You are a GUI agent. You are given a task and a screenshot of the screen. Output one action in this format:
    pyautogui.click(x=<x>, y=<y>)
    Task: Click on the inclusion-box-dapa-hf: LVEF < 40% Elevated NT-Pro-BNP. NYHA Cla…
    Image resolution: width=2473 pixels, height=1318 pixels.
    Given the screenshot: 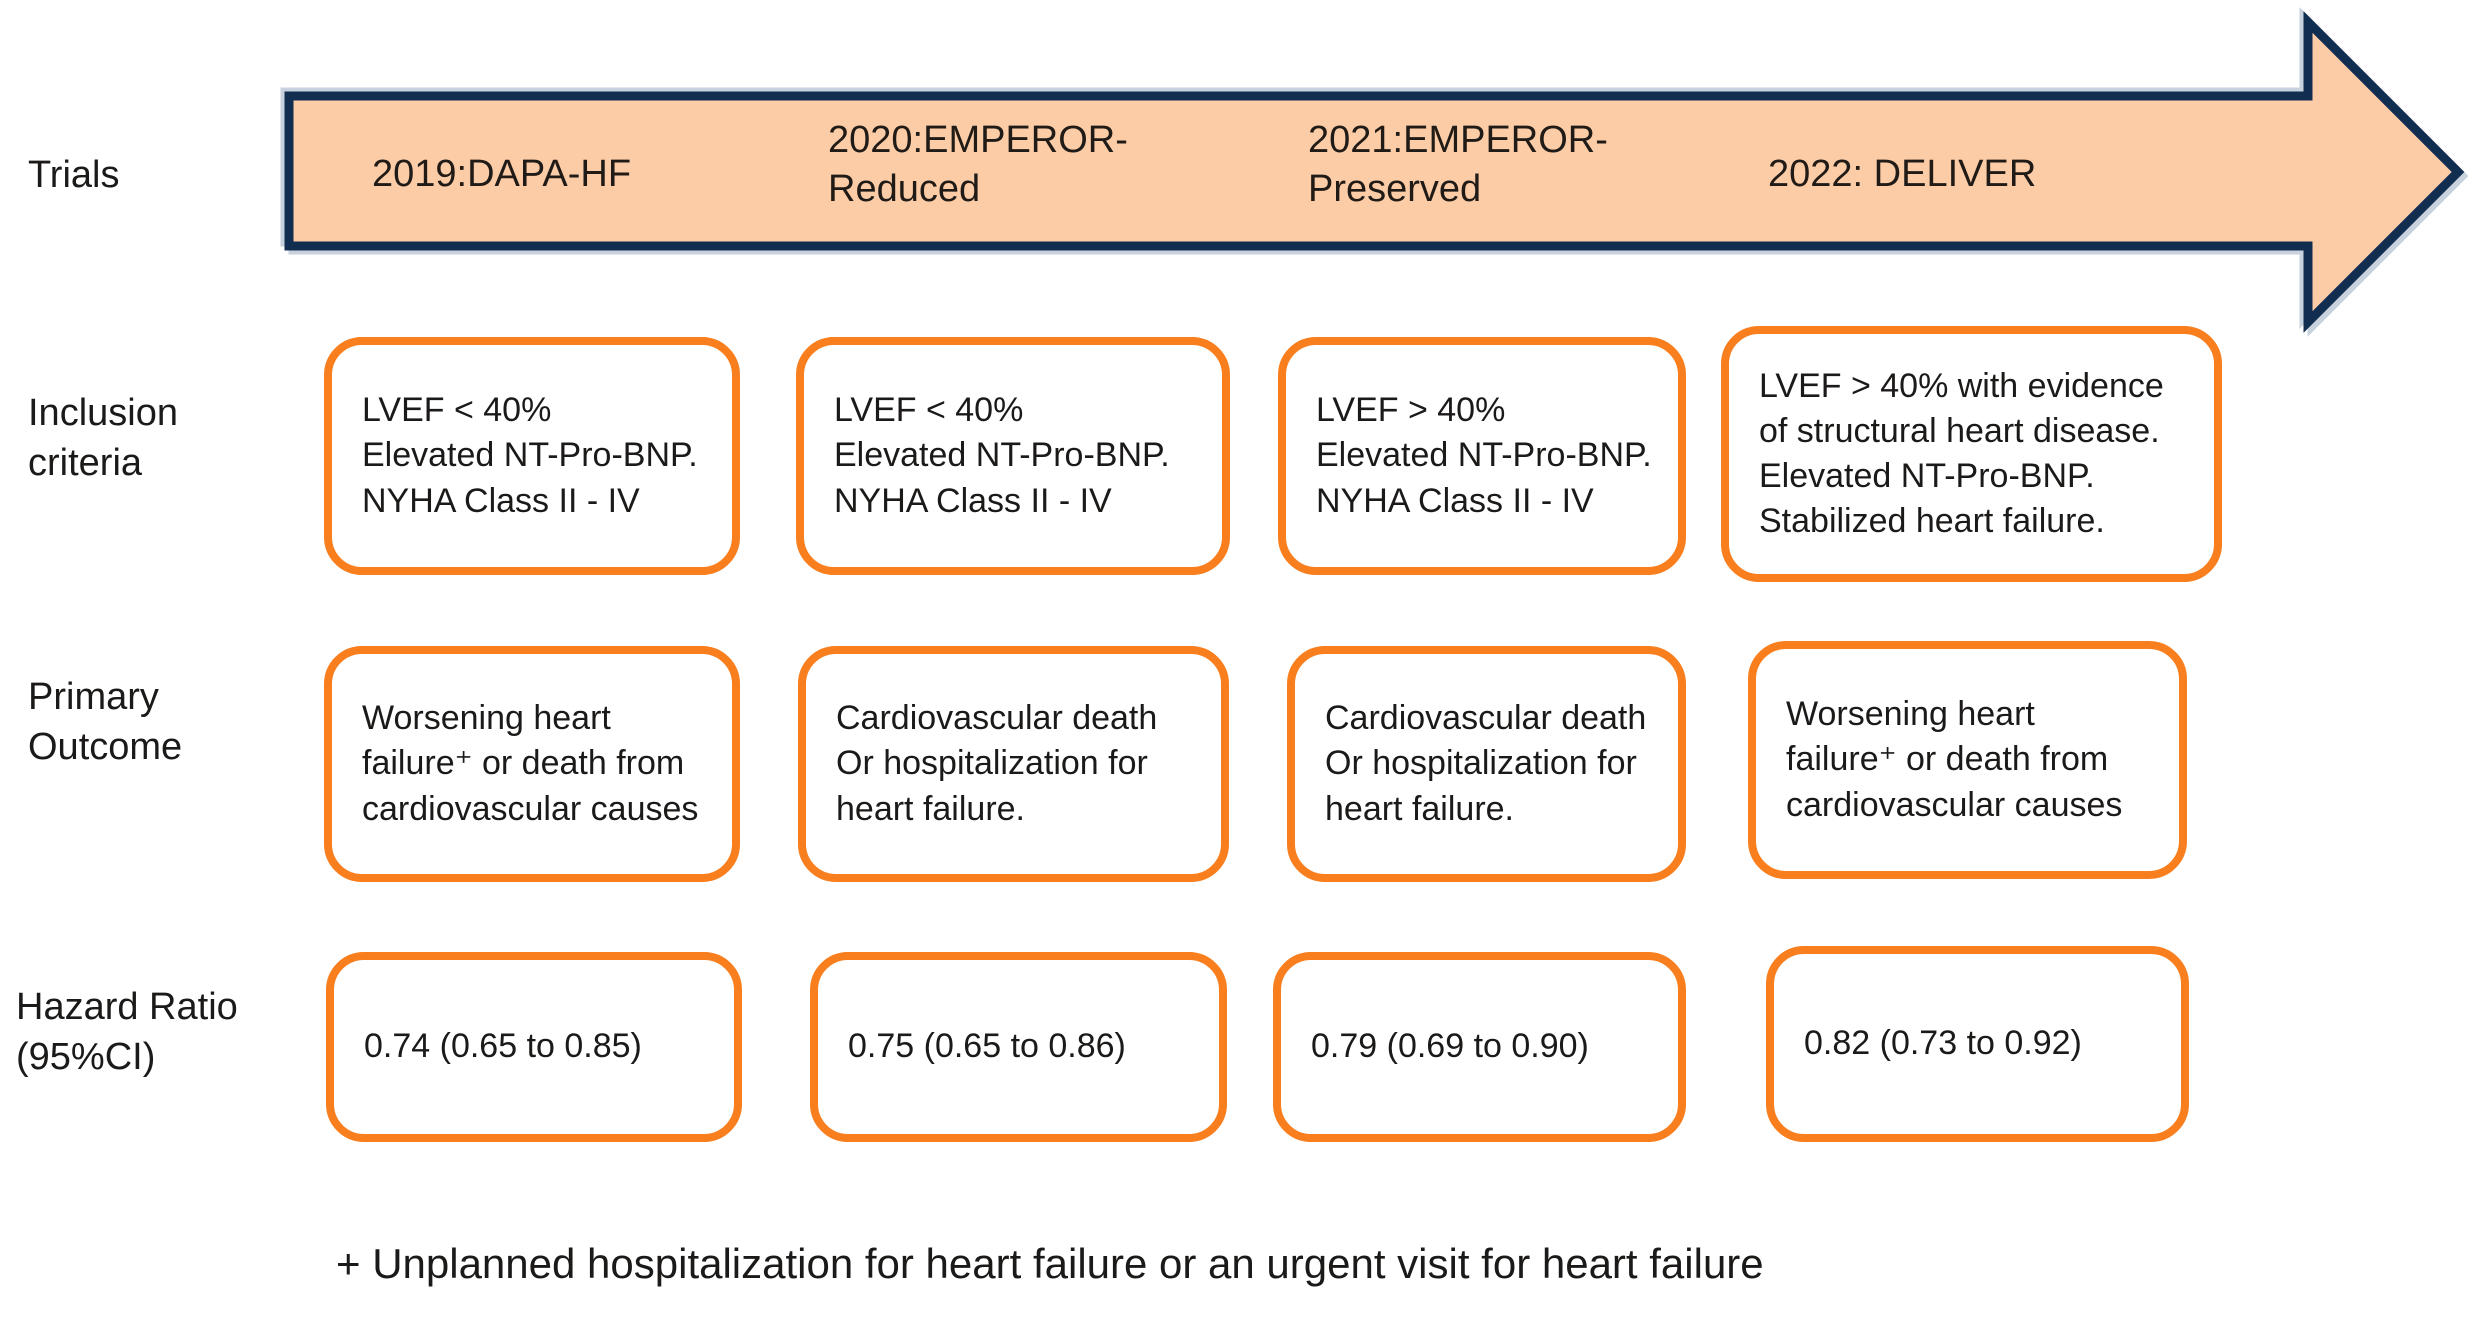 What is the action you would take?
    pyautogui.click(x=532, y=456)
    